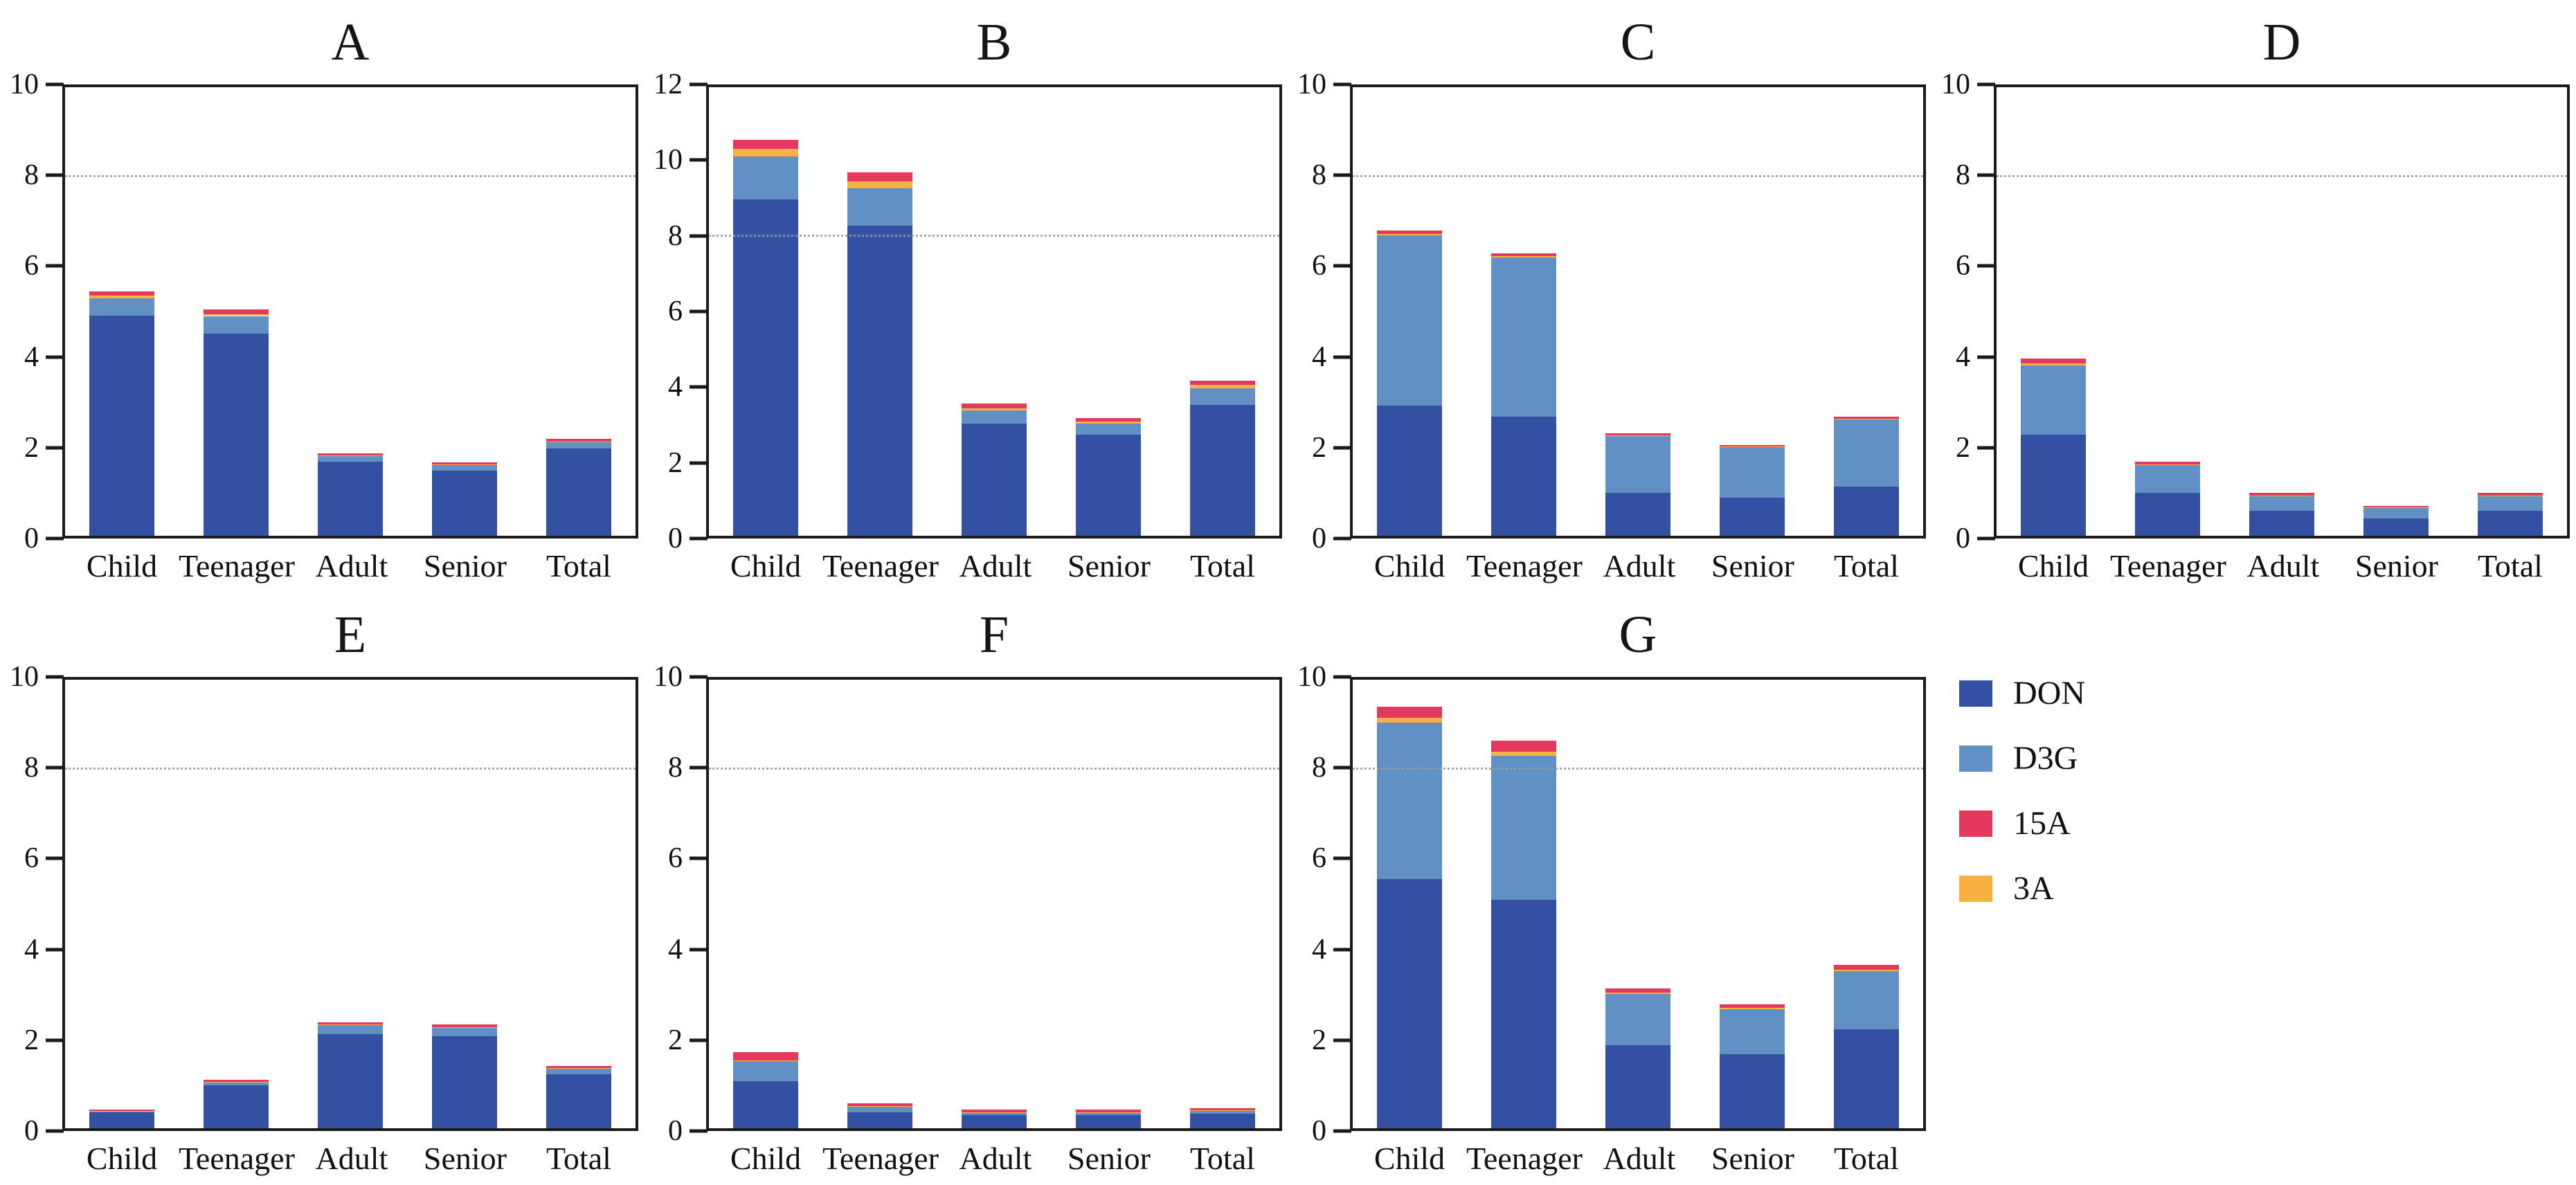 Image resolution: width=2576 pixels, height=1185 pixels. Describe the element at coordinates (2253, 311) in the screenshot. I see `plot-area: 0 2 4 6 8 10` at that location.